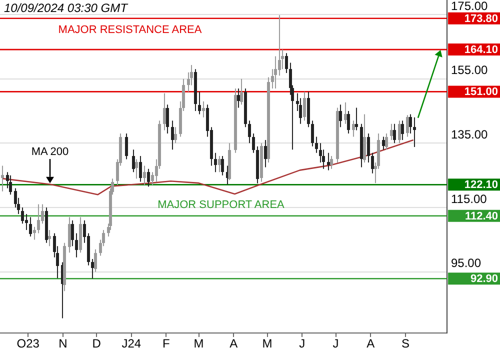  What do you see at coordinates (405, 343) in the screenshot?
I see `x-tick-label: S` at bounding box center [405, 343].